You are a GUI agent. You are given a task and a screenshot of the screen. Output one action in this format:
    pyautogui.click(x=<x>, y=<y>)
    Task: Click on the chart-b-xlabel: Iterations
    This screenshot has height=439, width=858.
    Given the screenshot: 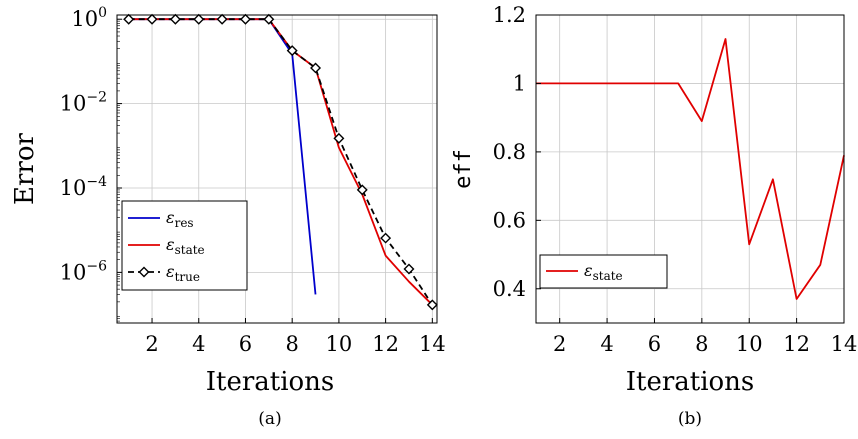 What is the action you would take?
    pyautogui.click(x=690, y=382)
    